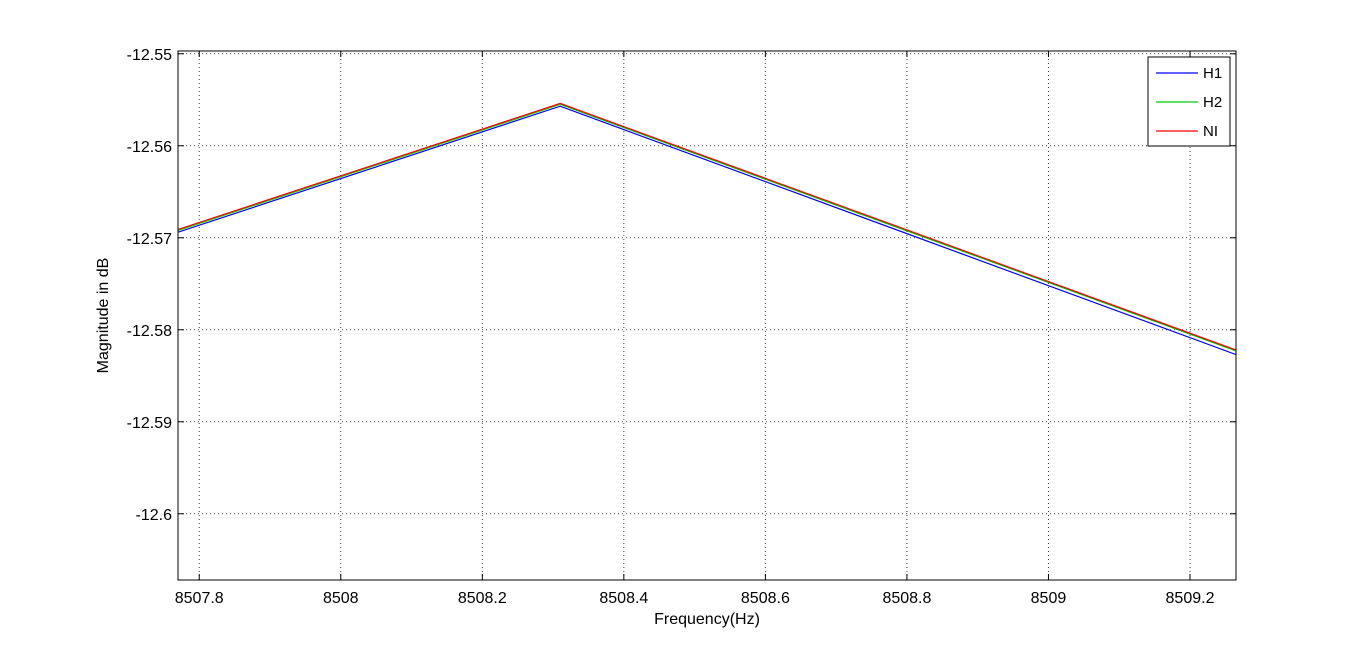  What do you see at coordinates (1049, 598) in the screenshot?
I see `x-tick-label: 8509` at bounding box center [1049, 598].